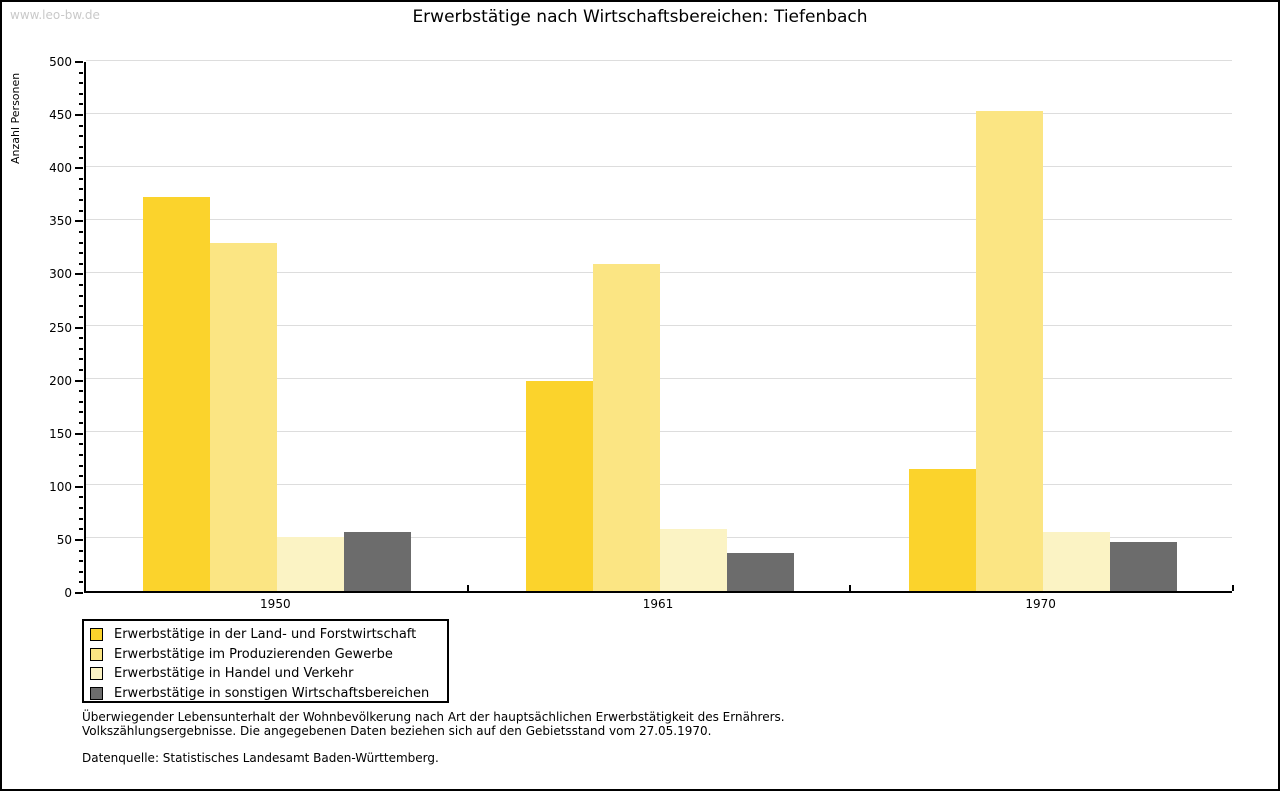  I want to click on y-axis-title: Anzahl Personen, so click(15, 118).